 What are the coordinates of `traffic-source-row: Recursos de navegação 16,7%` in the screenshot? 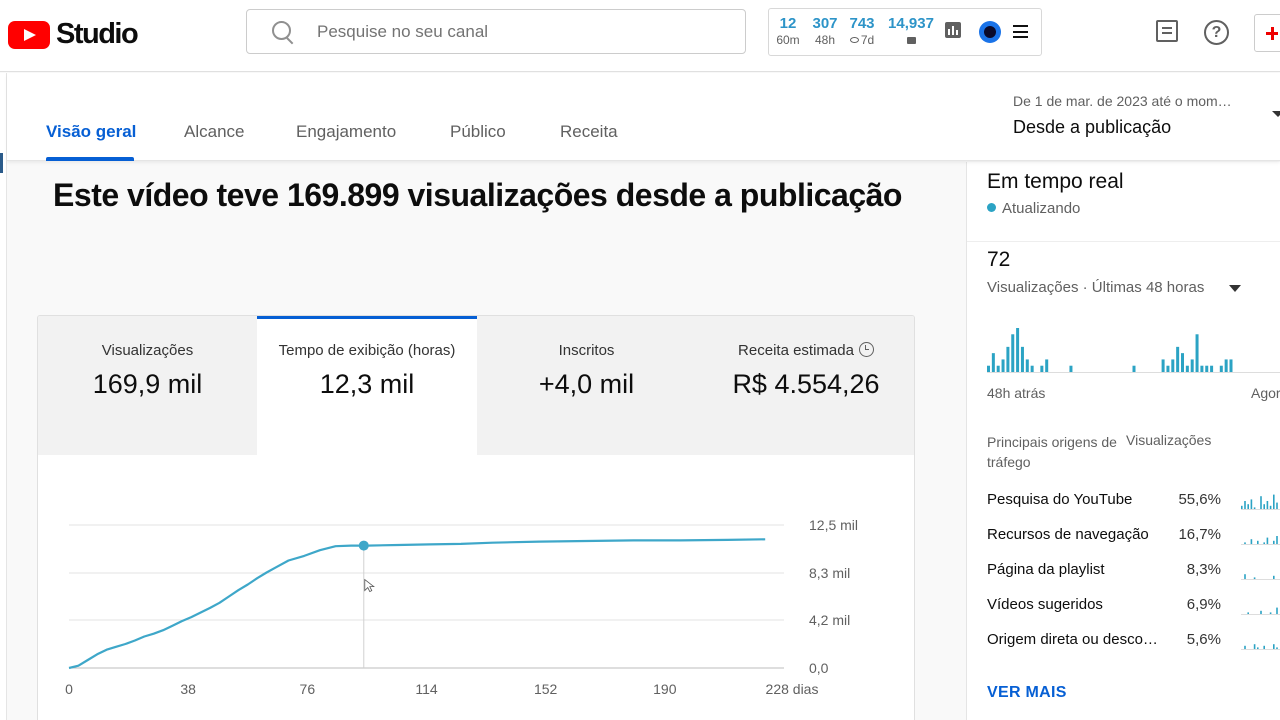 It's located at (1133, 538).